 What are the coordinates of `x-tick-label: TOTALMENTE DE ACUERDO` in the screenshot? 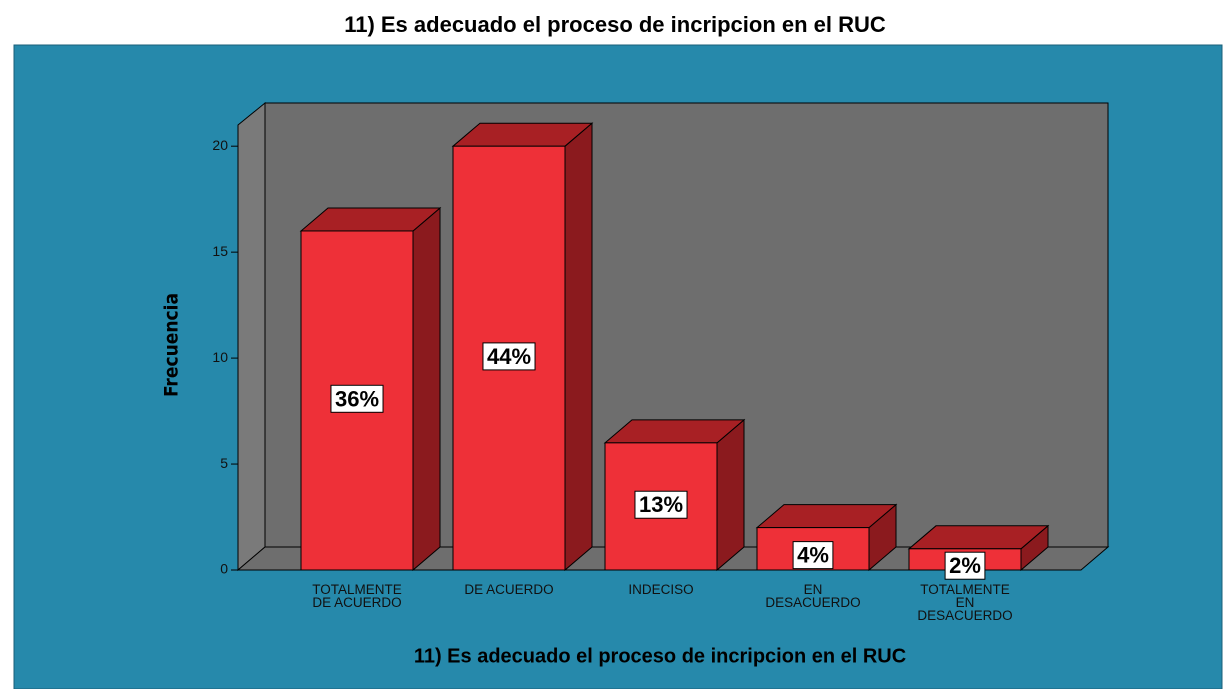 It's located at (357, 596).